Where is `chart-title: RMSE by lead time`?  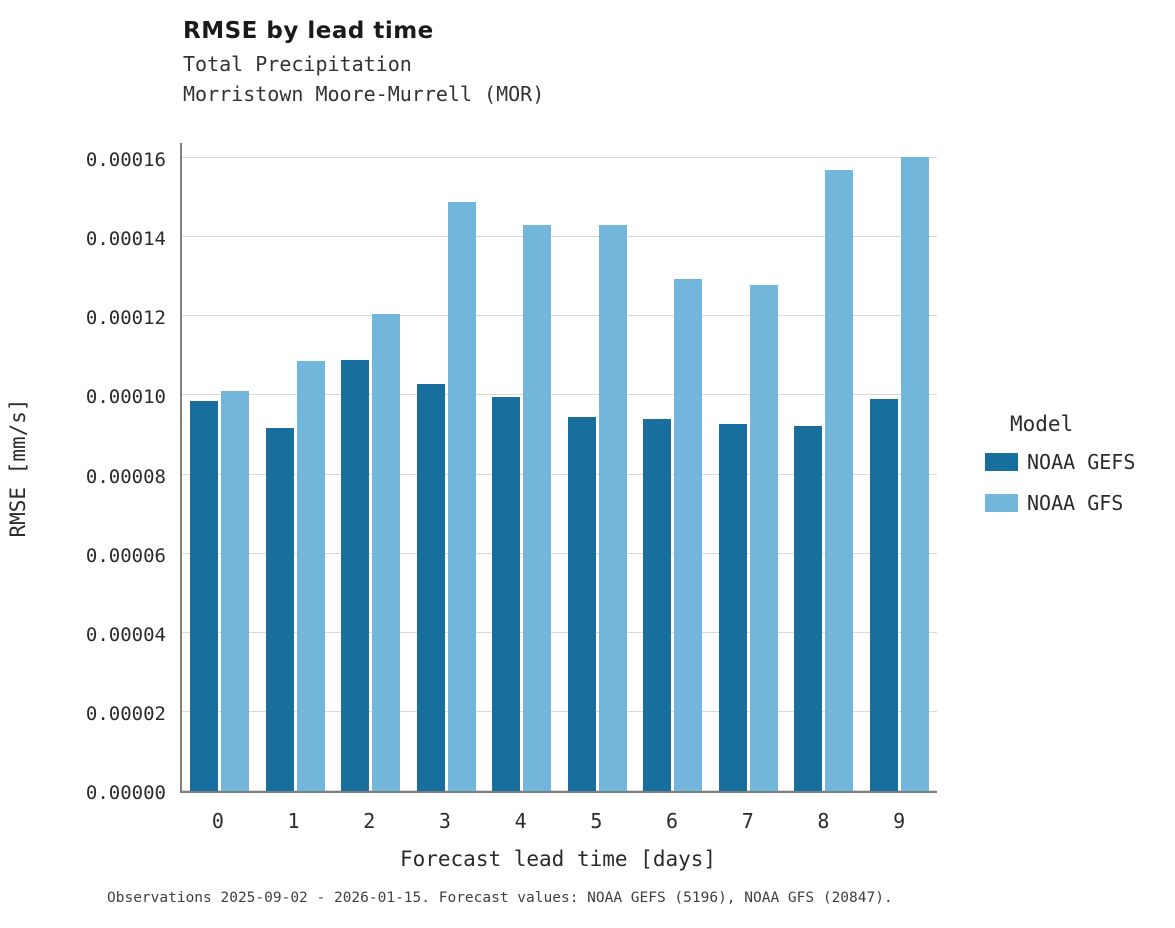
chart-title: RMSE by lead time is located at coordinates (308, 31).